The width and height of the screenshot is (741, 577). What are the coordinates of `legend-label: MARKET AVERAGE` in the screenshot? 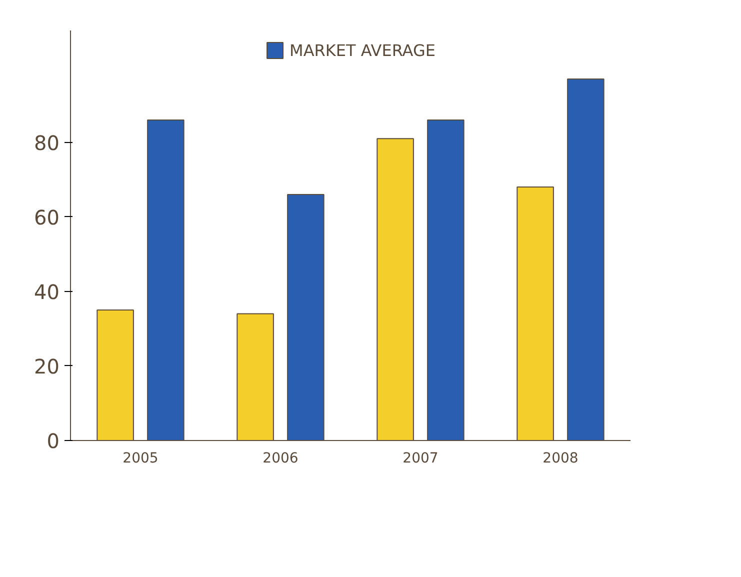 It's located at (363, 50).